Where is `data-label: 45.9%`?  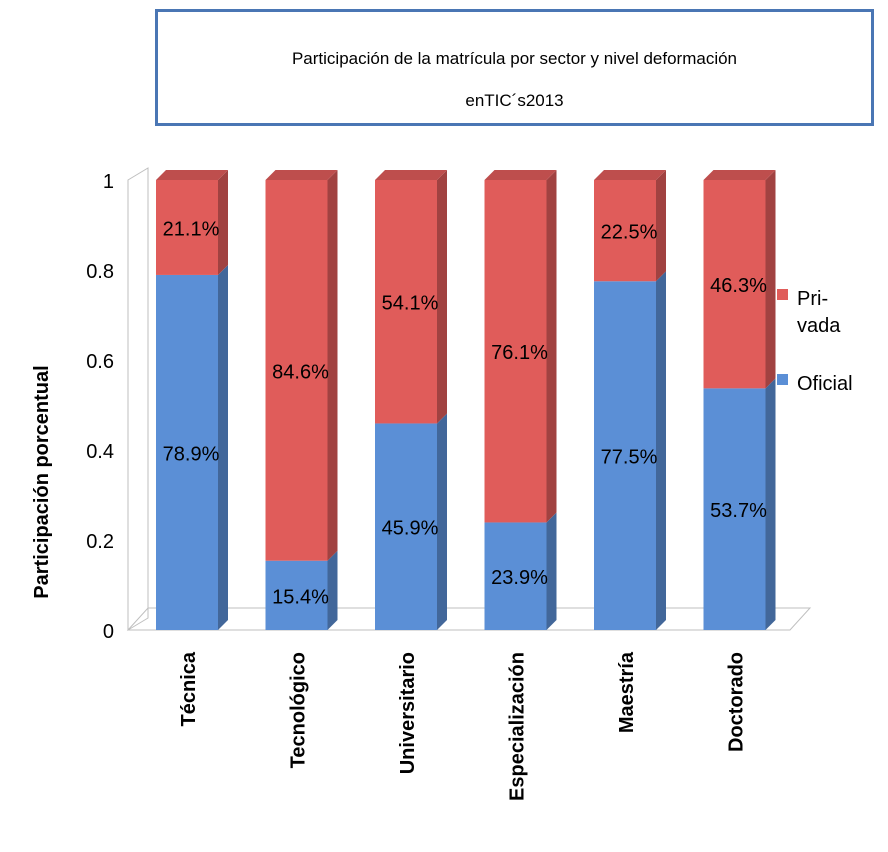
data-label: 45.9% is located at coordinates (410, 529).